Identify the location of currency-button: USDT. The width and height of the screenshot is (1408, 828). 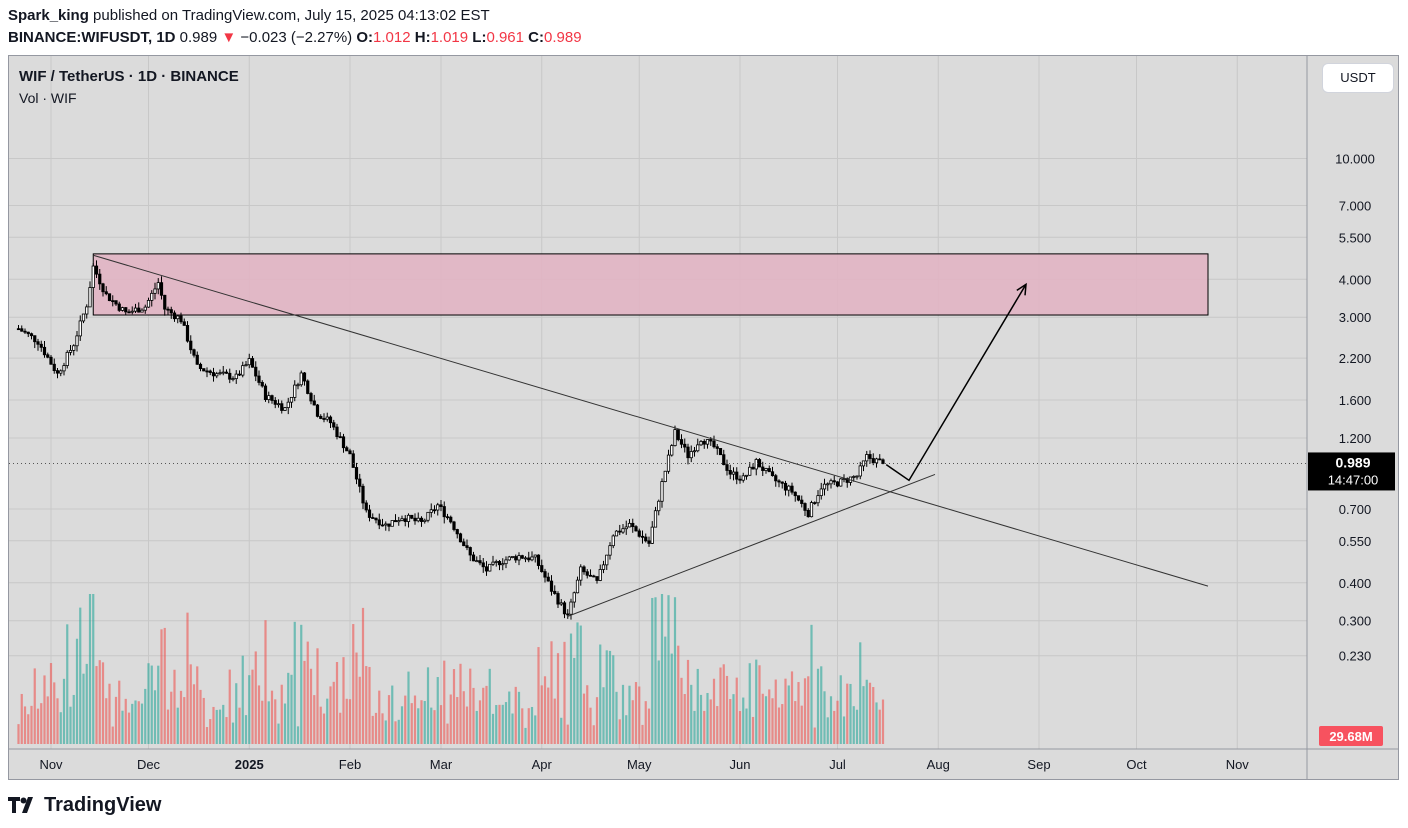
(1358, 78).